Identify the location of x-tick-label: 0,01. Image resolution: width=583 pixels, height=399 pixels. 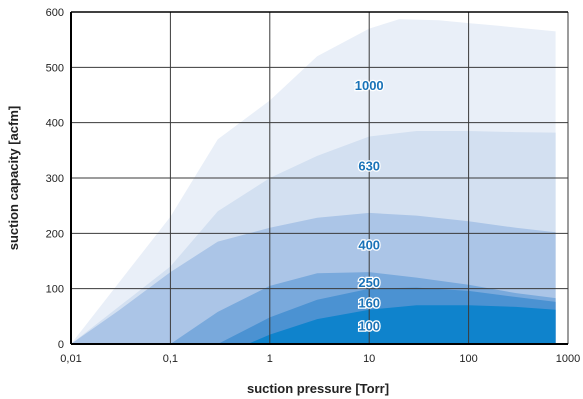
(70, 359).